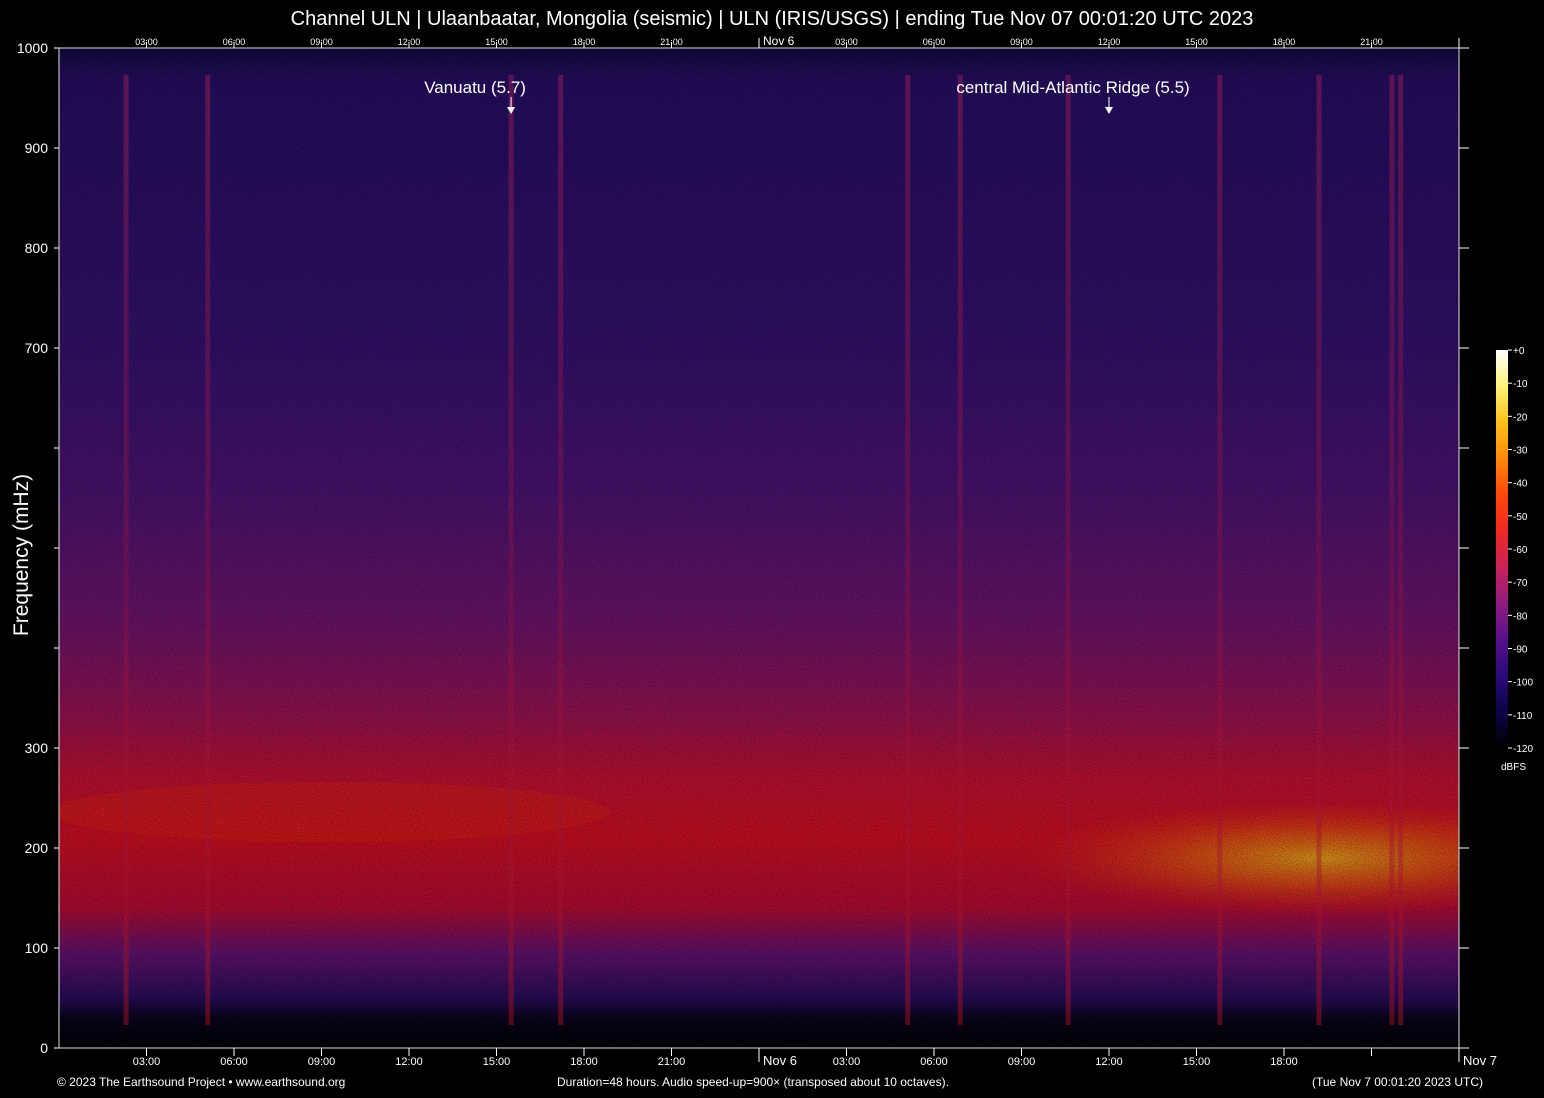 The height and width of the screenshot is (1098, 1544). I want to click on colorbar-tick-label: -60, so click(1520, 550).